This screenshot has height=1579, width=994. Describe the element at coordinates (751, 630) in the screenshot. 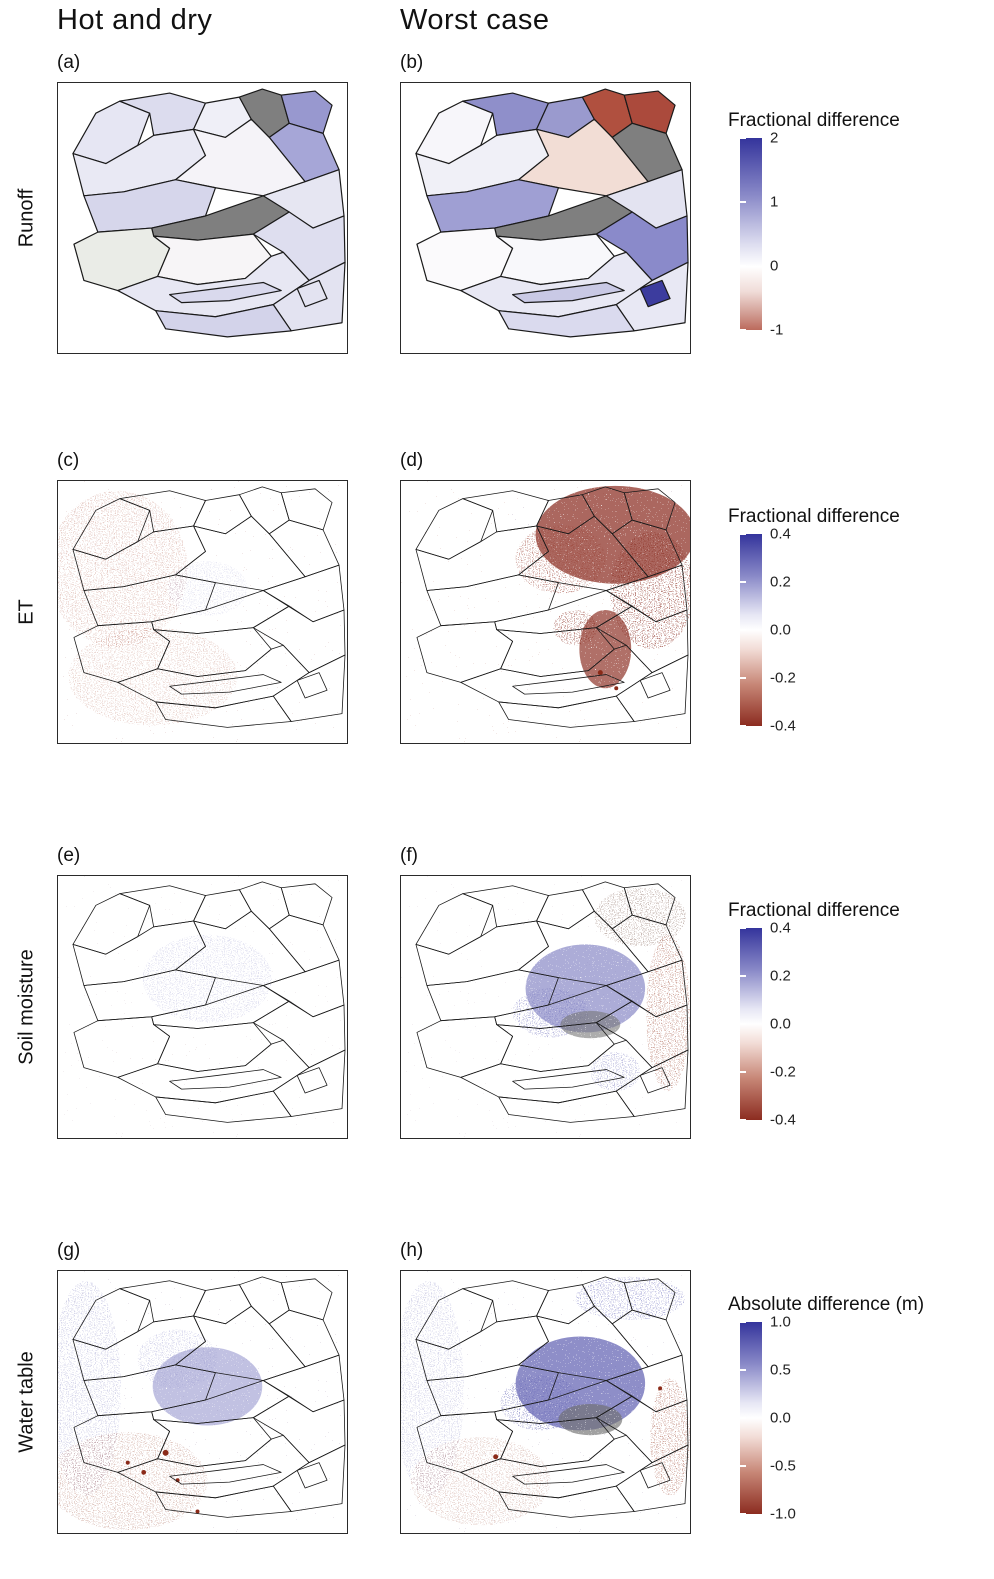

I see `colorbar-et` at that location.